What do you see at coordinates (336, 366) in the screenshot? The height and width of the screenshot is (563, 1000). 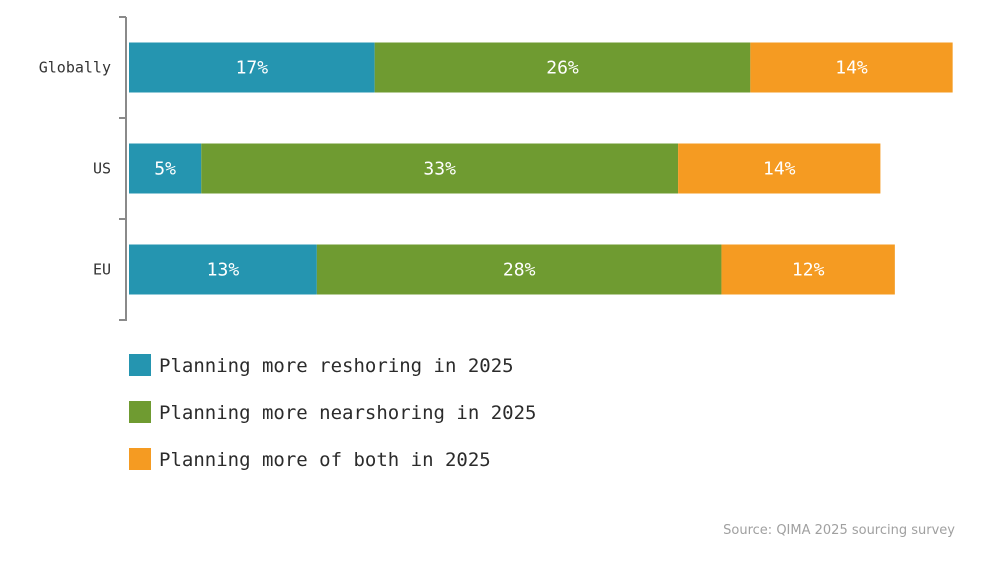 I see `legend-label: Planning more reshoring in 2025` at bounding box center [336, 366].